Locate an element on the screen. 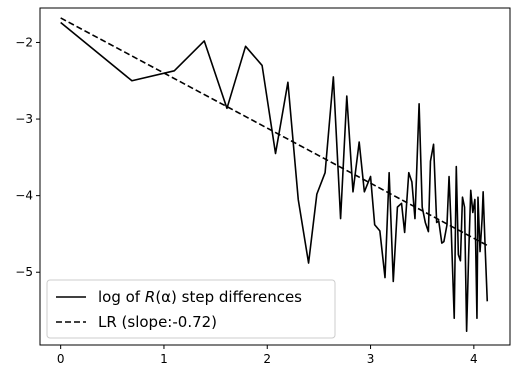 This screenshot has height=367, width=513. legend-entry-label: log of R(α) step differences is located at coordinates (200, 297).